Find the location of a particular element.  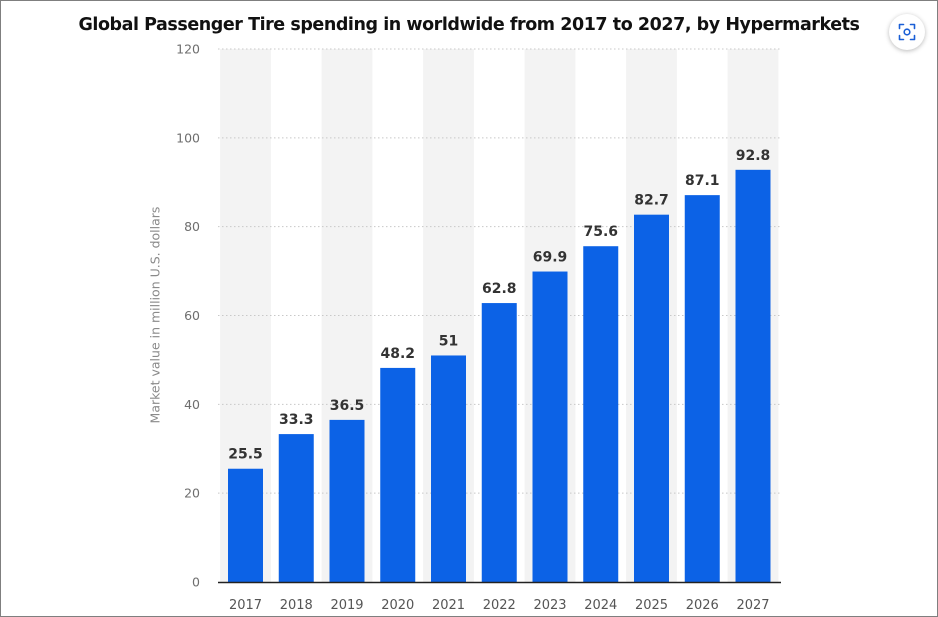

x-tick-label: 2022 is located at coordinates (499, 605).